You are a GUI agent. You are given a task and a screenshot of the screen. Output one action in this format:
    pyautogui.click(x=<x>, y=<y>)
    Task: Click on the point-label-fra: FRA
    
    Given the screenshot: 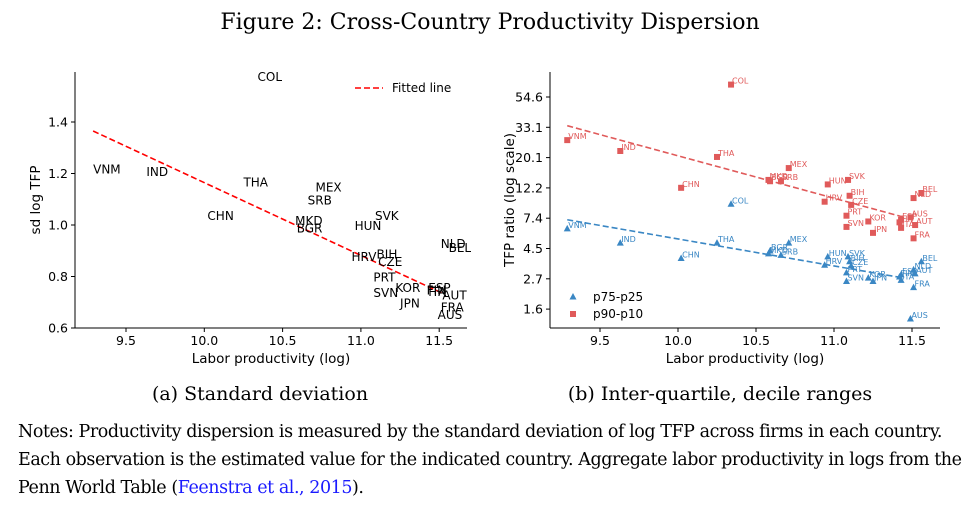 What is the action you would take?
    pyautogui.click(x=453, y=307)
    